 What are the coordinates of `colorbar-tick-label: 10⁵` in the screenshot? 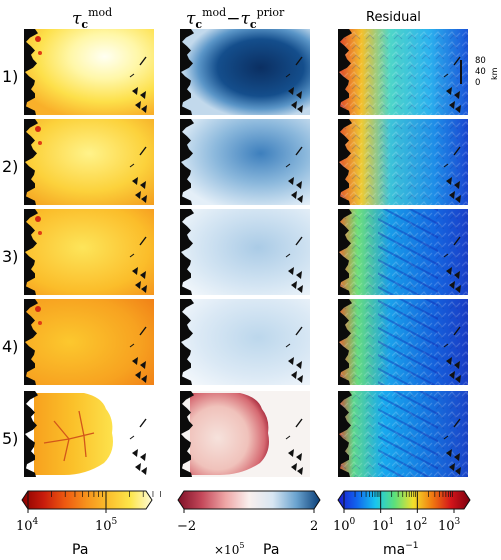 It's located at (106, 525).